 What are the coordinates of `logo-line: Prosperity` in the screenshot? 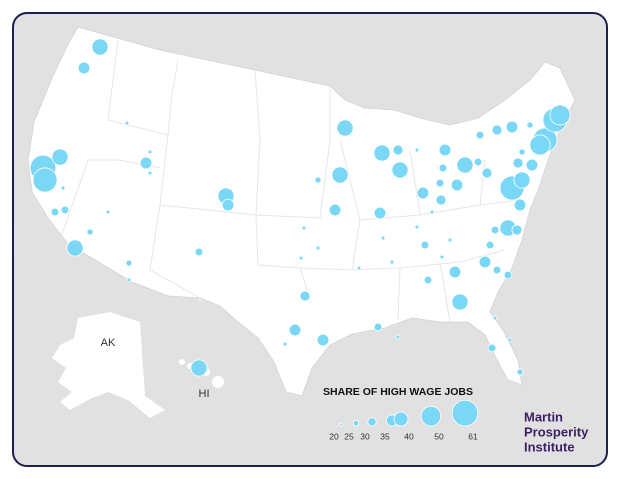 It's located at (556, 431).